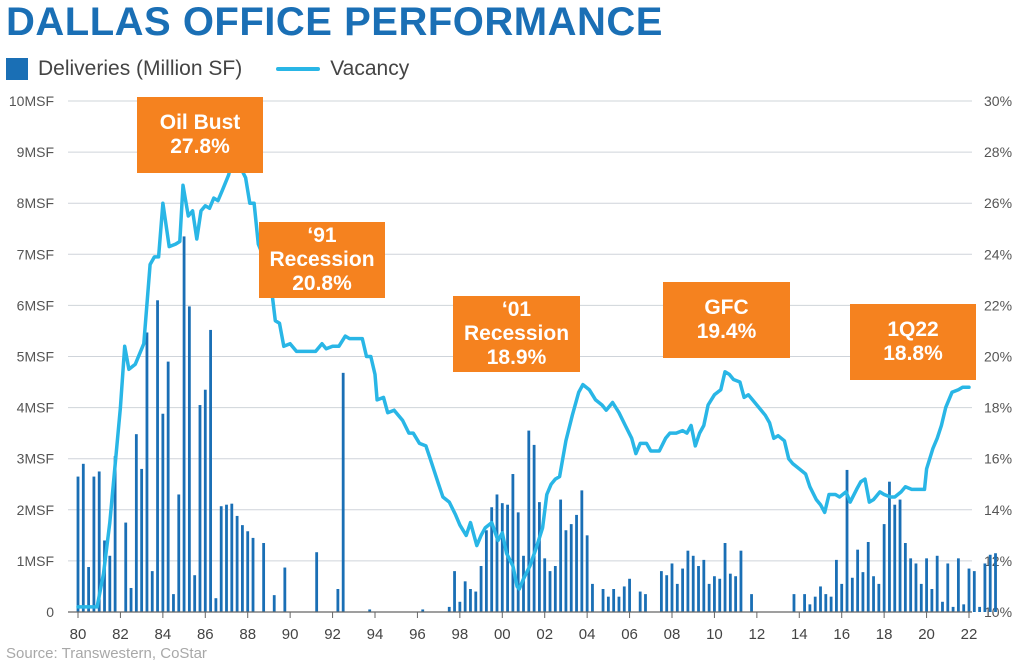  What do you see at coordinates (205, 634) in the screenshot?
I see `x-tick-label: 86` at bounding box center [205, 634].